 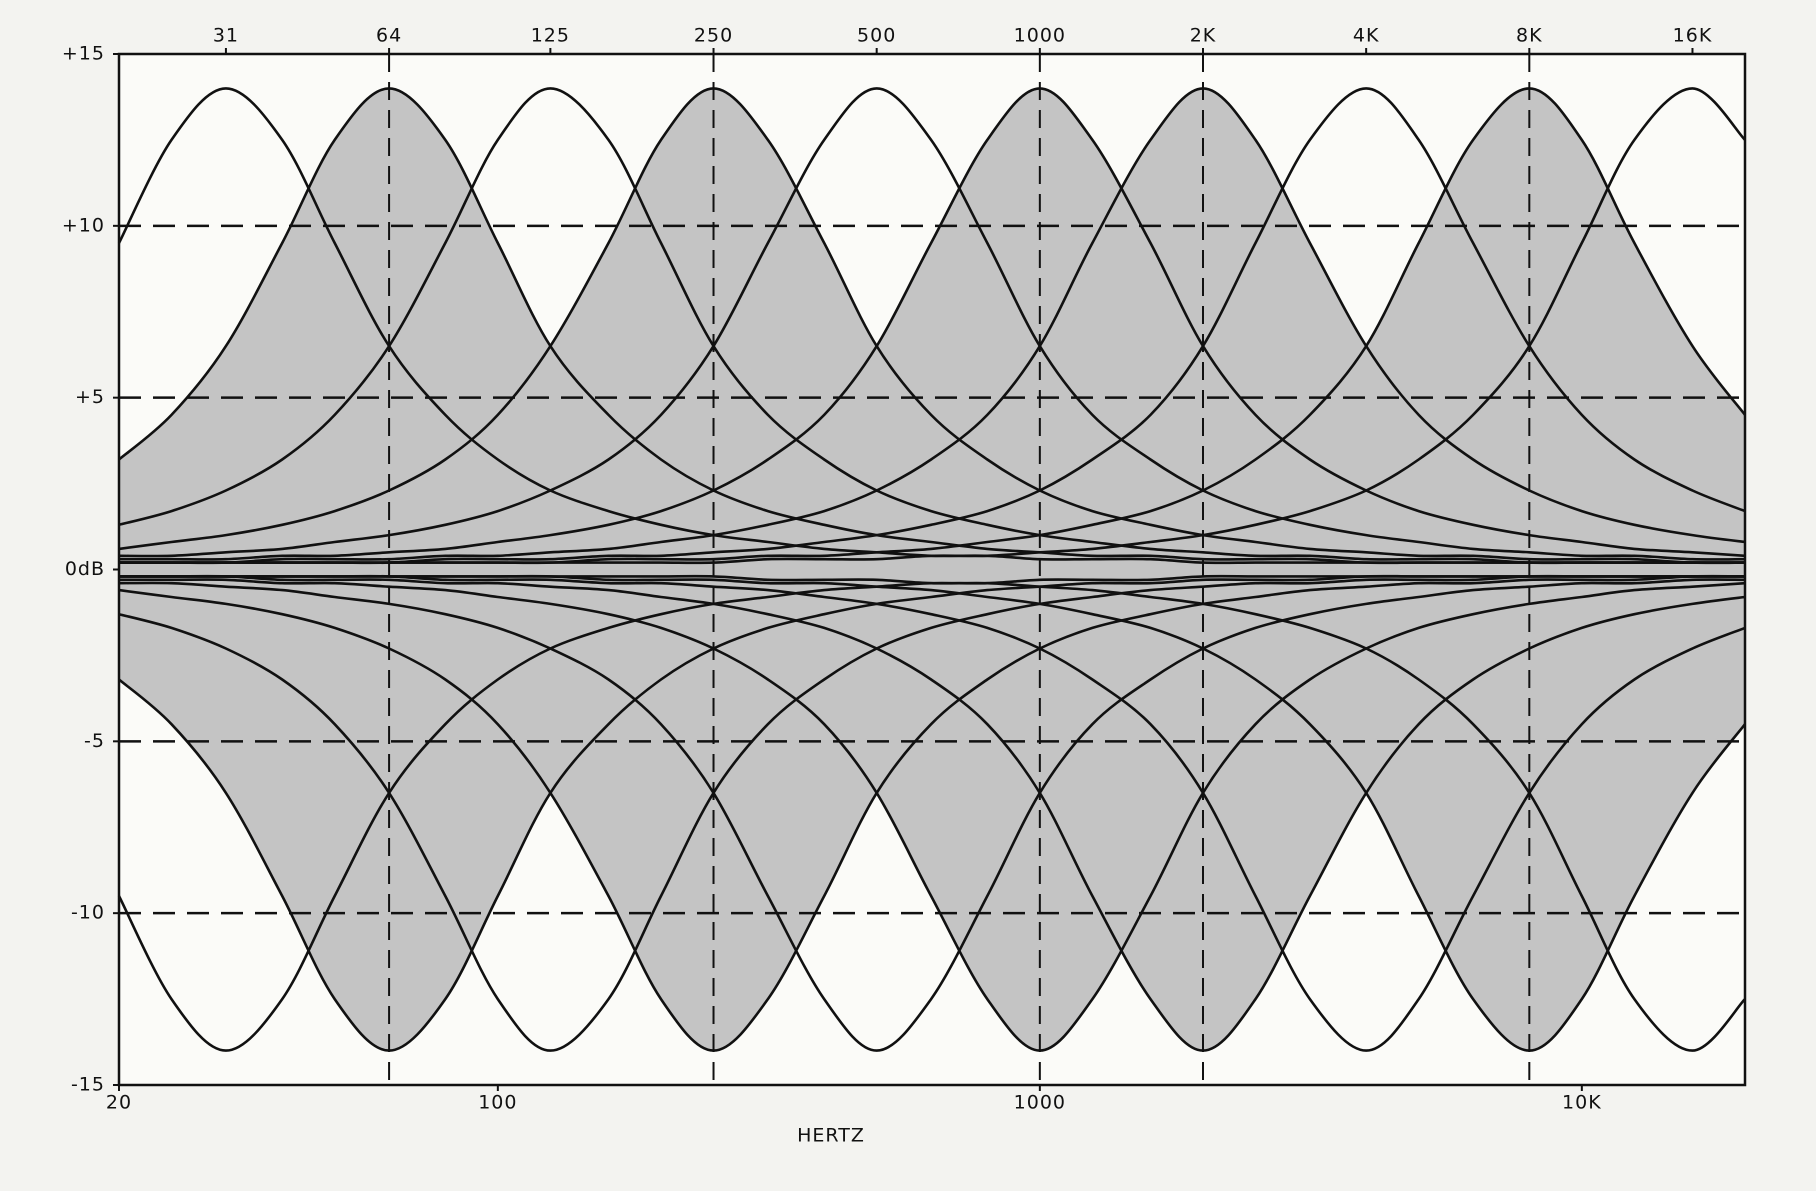 What do you see at coordinates (83, 54) in the screenshot?
I see `y-tick-label: +15` at bounding box center [83, 54].